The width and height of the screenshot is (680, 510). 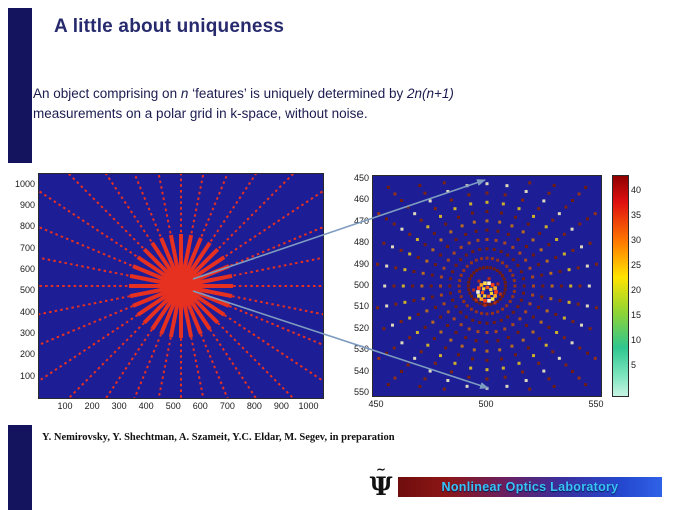 I want to click on banner-label: Nonlinear Optics Laboratory, so click(x=530, y=487).